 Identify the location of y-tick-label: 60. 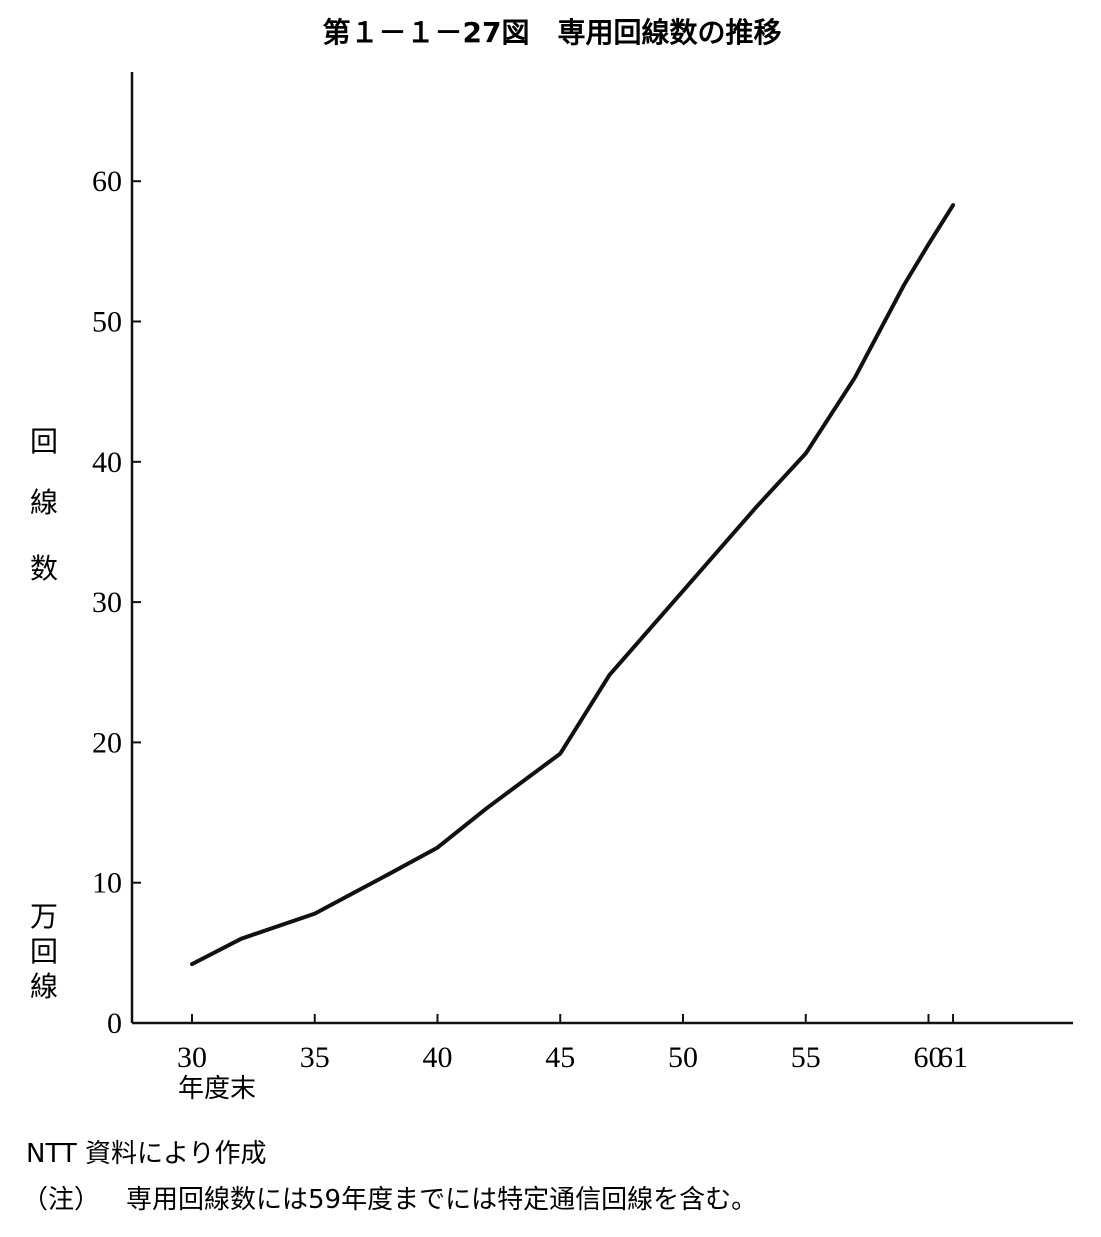
(107, 181).